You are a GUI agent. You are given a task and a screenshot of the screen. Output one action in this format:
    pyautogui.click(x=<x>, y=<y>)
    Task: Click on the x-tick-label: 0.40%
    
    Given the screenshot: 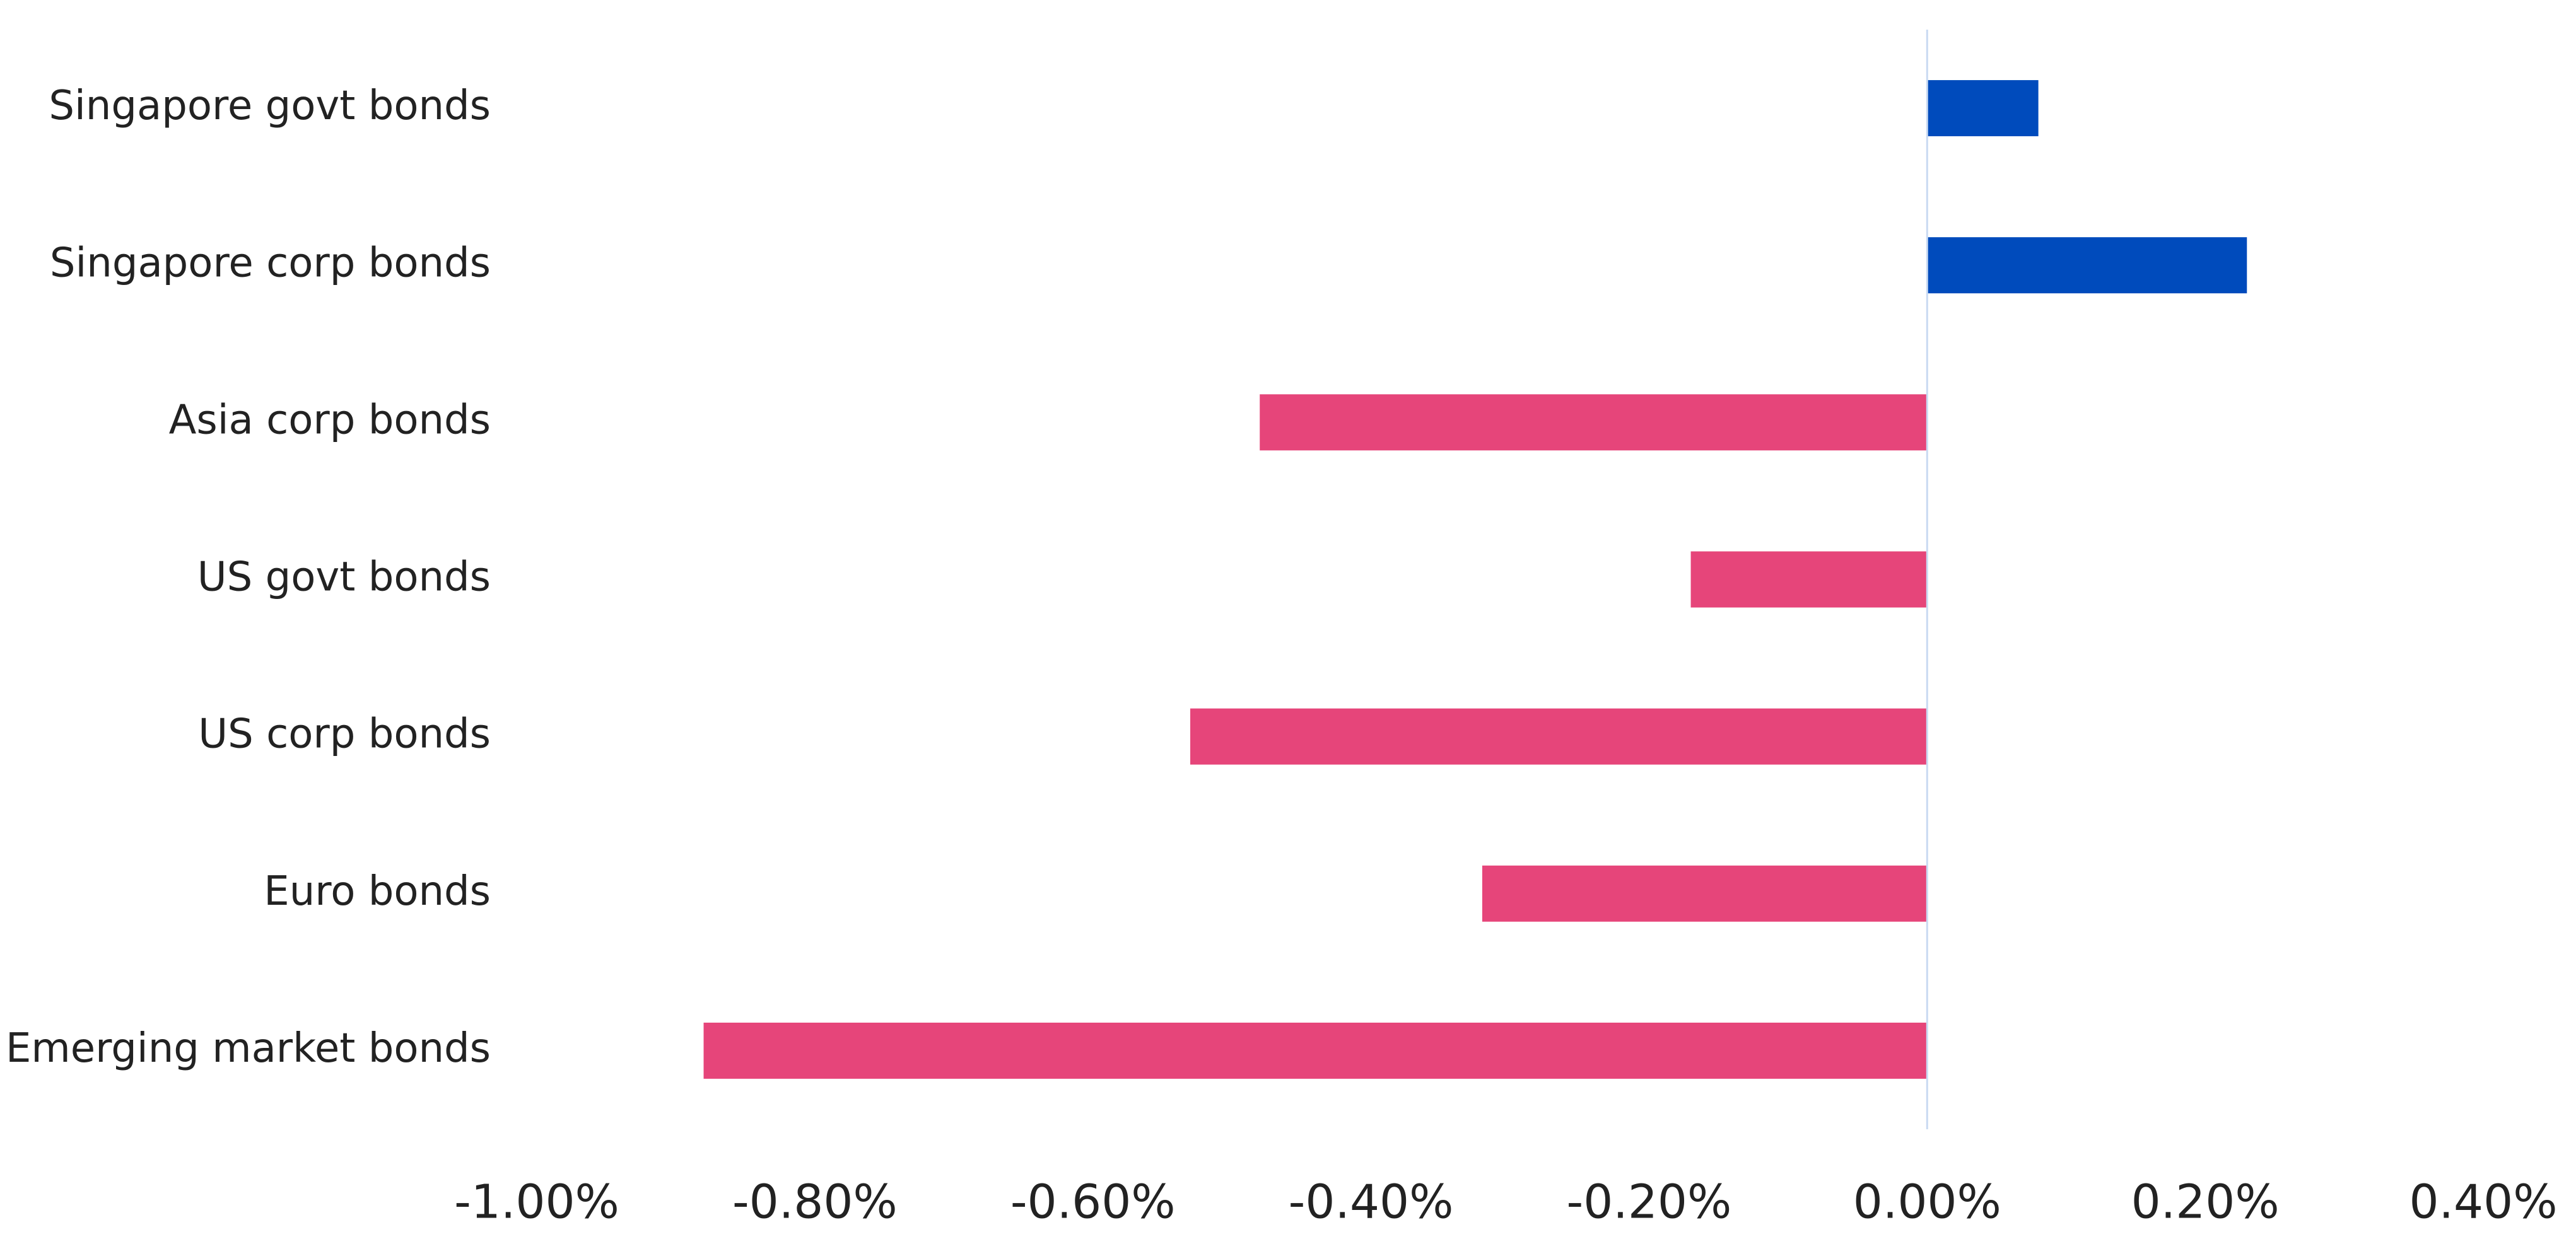 What is the action you would take?
    pyautogui.click(x=2483, y=1202)
    